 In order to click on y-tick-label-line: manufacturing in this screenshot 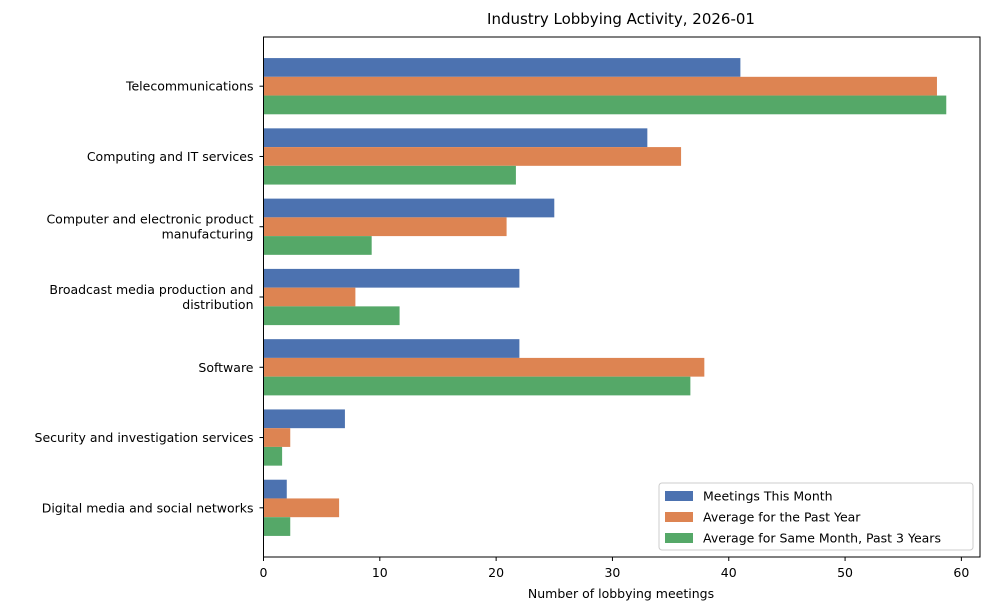, I will do `click(208, 234)`.